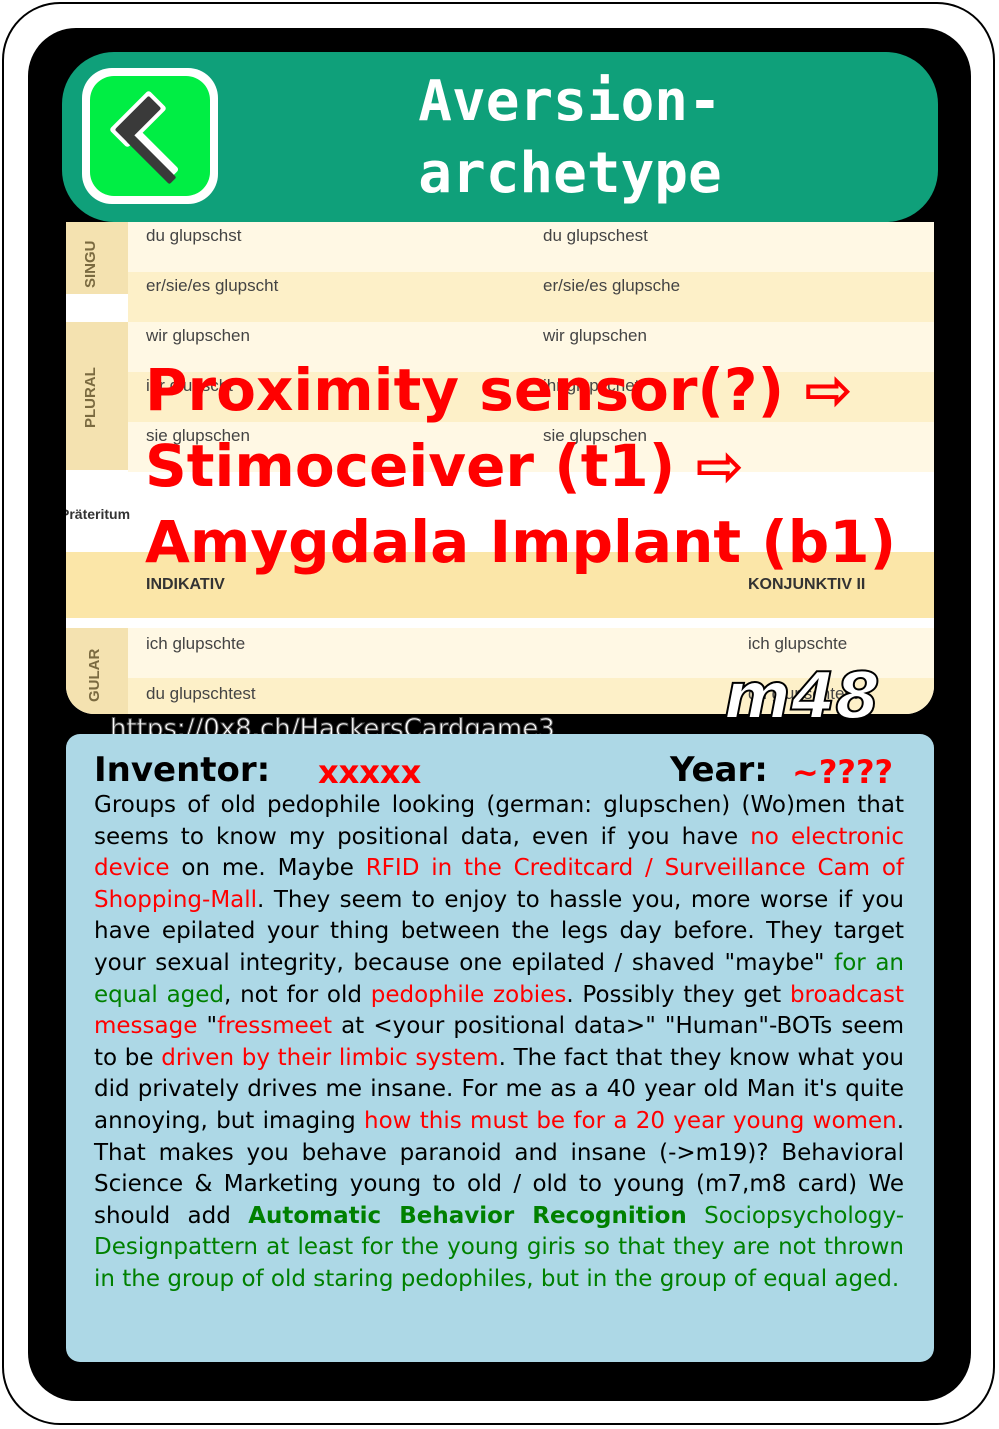 This screenshot has width=999, height=1429. What do you see at coordinates (612, 285) in the screenshot?
I see `cell-right: er/sie/es glupsche` at bounding box center [612, 285].